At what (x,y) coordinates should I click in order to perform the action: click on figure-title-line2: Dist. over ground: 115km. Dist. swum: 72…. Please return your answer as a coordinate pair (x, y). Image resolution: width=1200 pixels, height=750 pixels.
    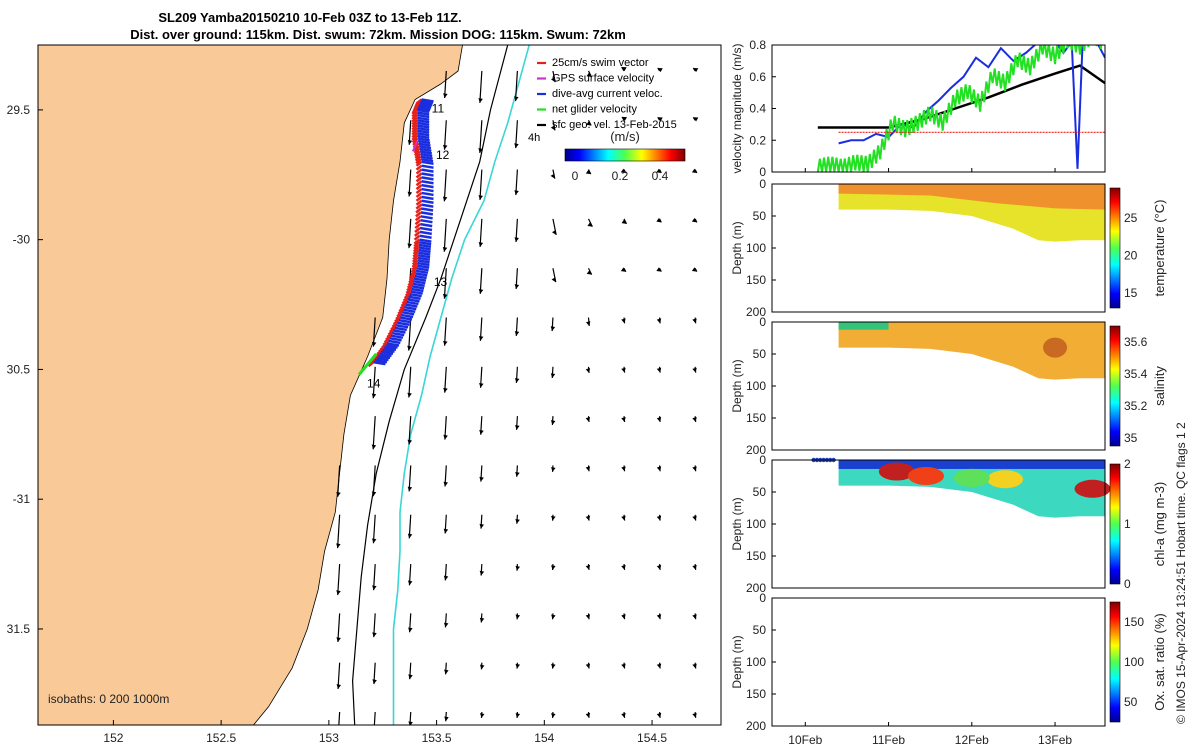
    Looking at the image, I should click on (378, 34).